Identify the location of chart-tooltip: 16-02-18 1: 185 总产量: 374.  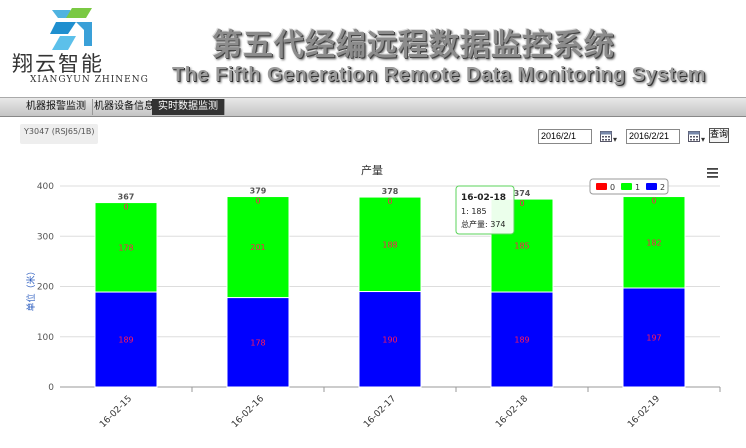
(485, 210).